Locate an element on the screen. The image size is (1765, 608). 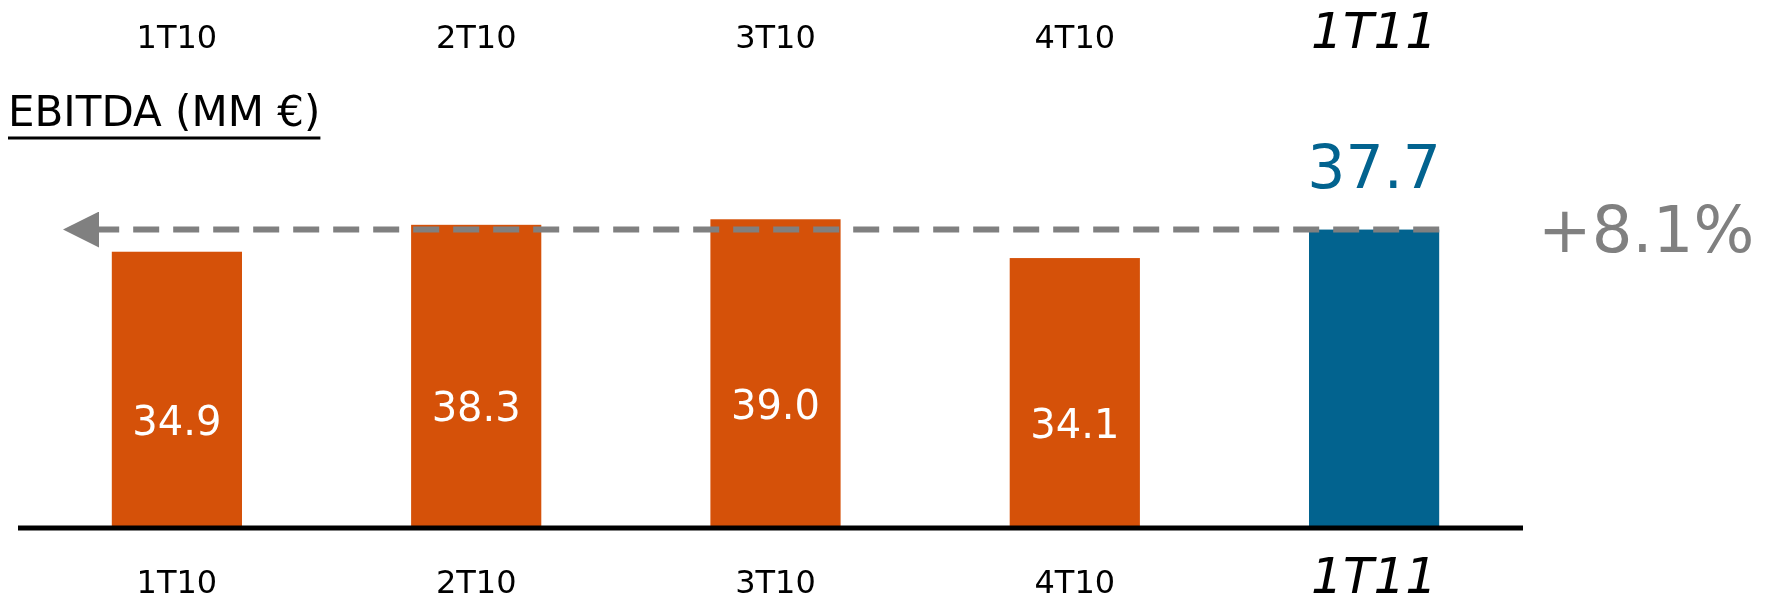
x-tick-label: 3T10 is located at coordinates (775, 37).